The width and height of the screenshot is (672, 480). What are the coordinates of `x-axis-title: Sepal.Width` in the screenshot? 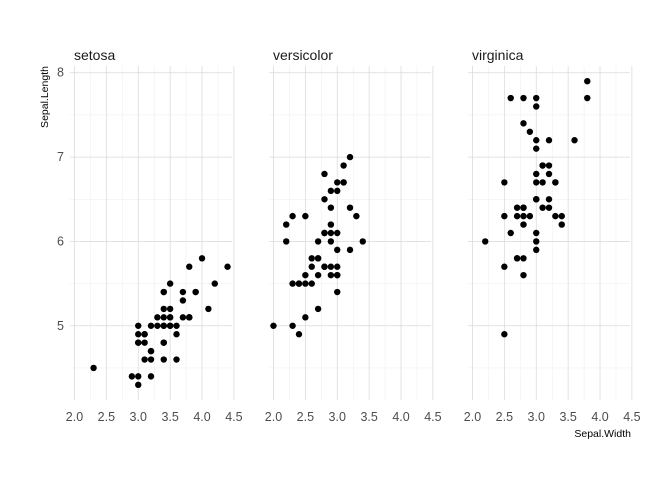 It's located at (602, 434).